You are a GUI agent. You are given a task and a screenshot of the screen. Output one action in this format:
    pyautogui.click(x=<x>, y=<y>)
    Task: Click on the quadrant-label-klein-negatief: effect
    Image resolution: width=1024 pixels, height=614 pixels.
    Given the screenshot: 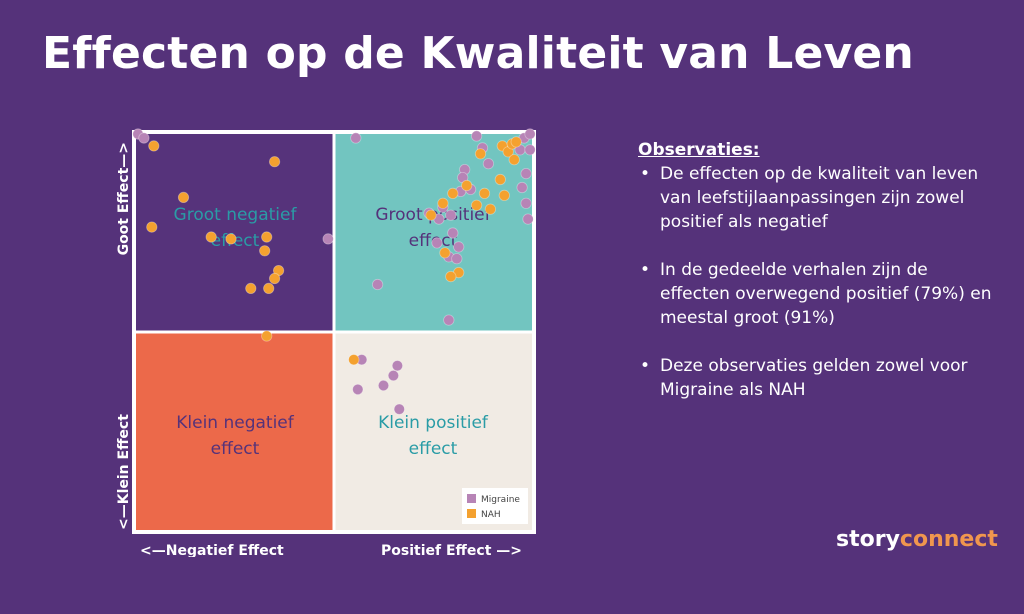 What is the action you would take?
    pyautogui.click(x=235, y=449)
    